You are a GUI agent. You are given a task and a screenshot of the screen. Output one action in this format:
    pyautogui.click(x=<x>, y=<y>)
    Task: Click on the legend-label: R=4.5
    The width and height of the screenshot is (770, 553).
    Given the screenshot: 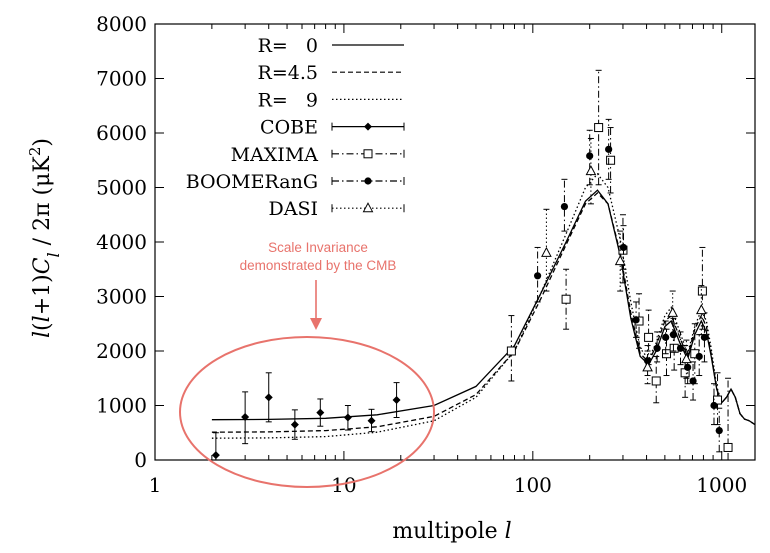 What is the action you would take?
    pyautogui.click(x=288, y=73)
    